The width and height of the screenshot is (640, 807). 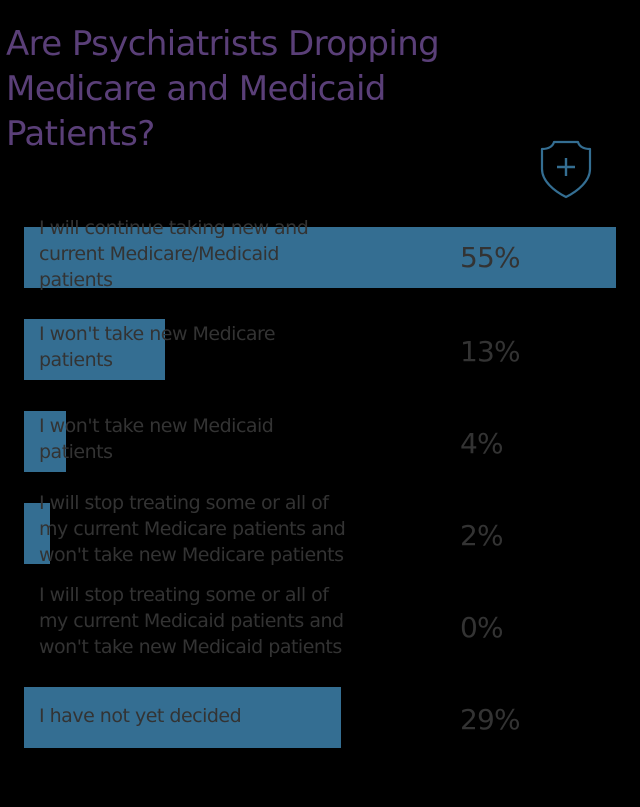 What do you see at coordinates (239, 439) in the screenshot?
I see `bar-label: I won't take new Medicaid patients` at bounding box center [239, 439].